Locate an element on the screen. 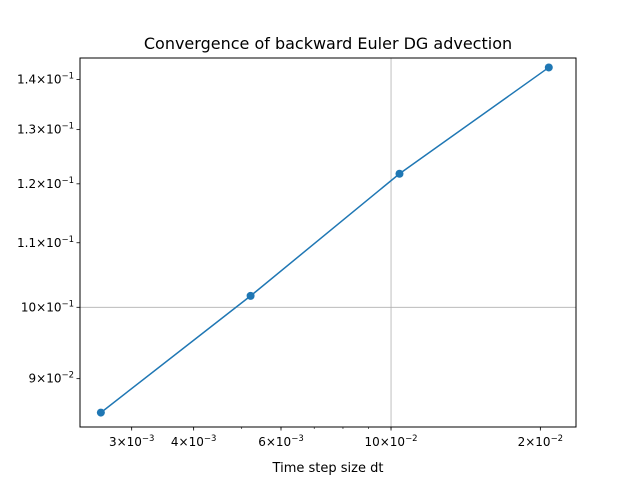  y-tick-label: 1.2×10−1 is located at coordinates (45, 183).